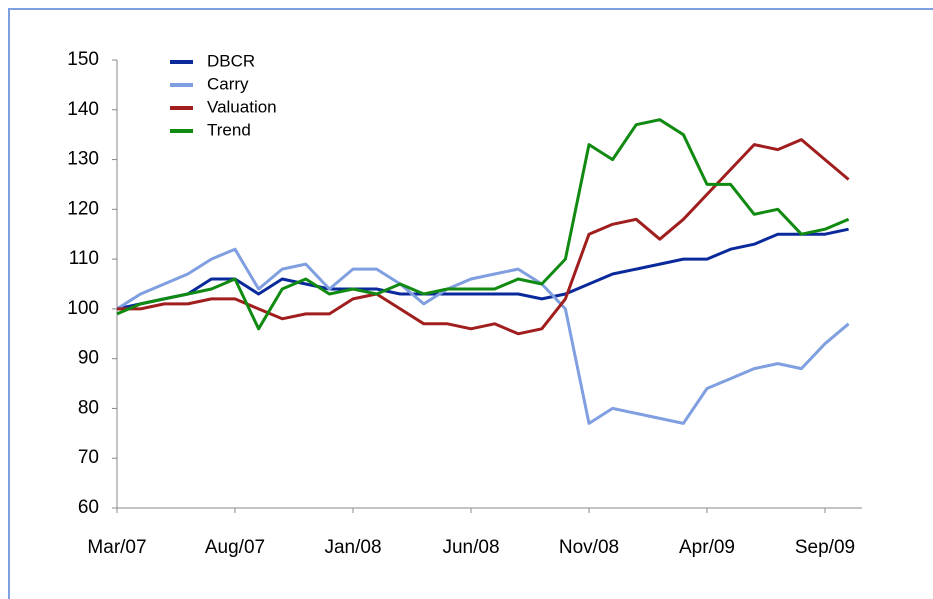  What do you see at coordinates (470, 547) in the screenshot?
I see `x-tick-label: Jun/08` at bounding box center [470, 547].